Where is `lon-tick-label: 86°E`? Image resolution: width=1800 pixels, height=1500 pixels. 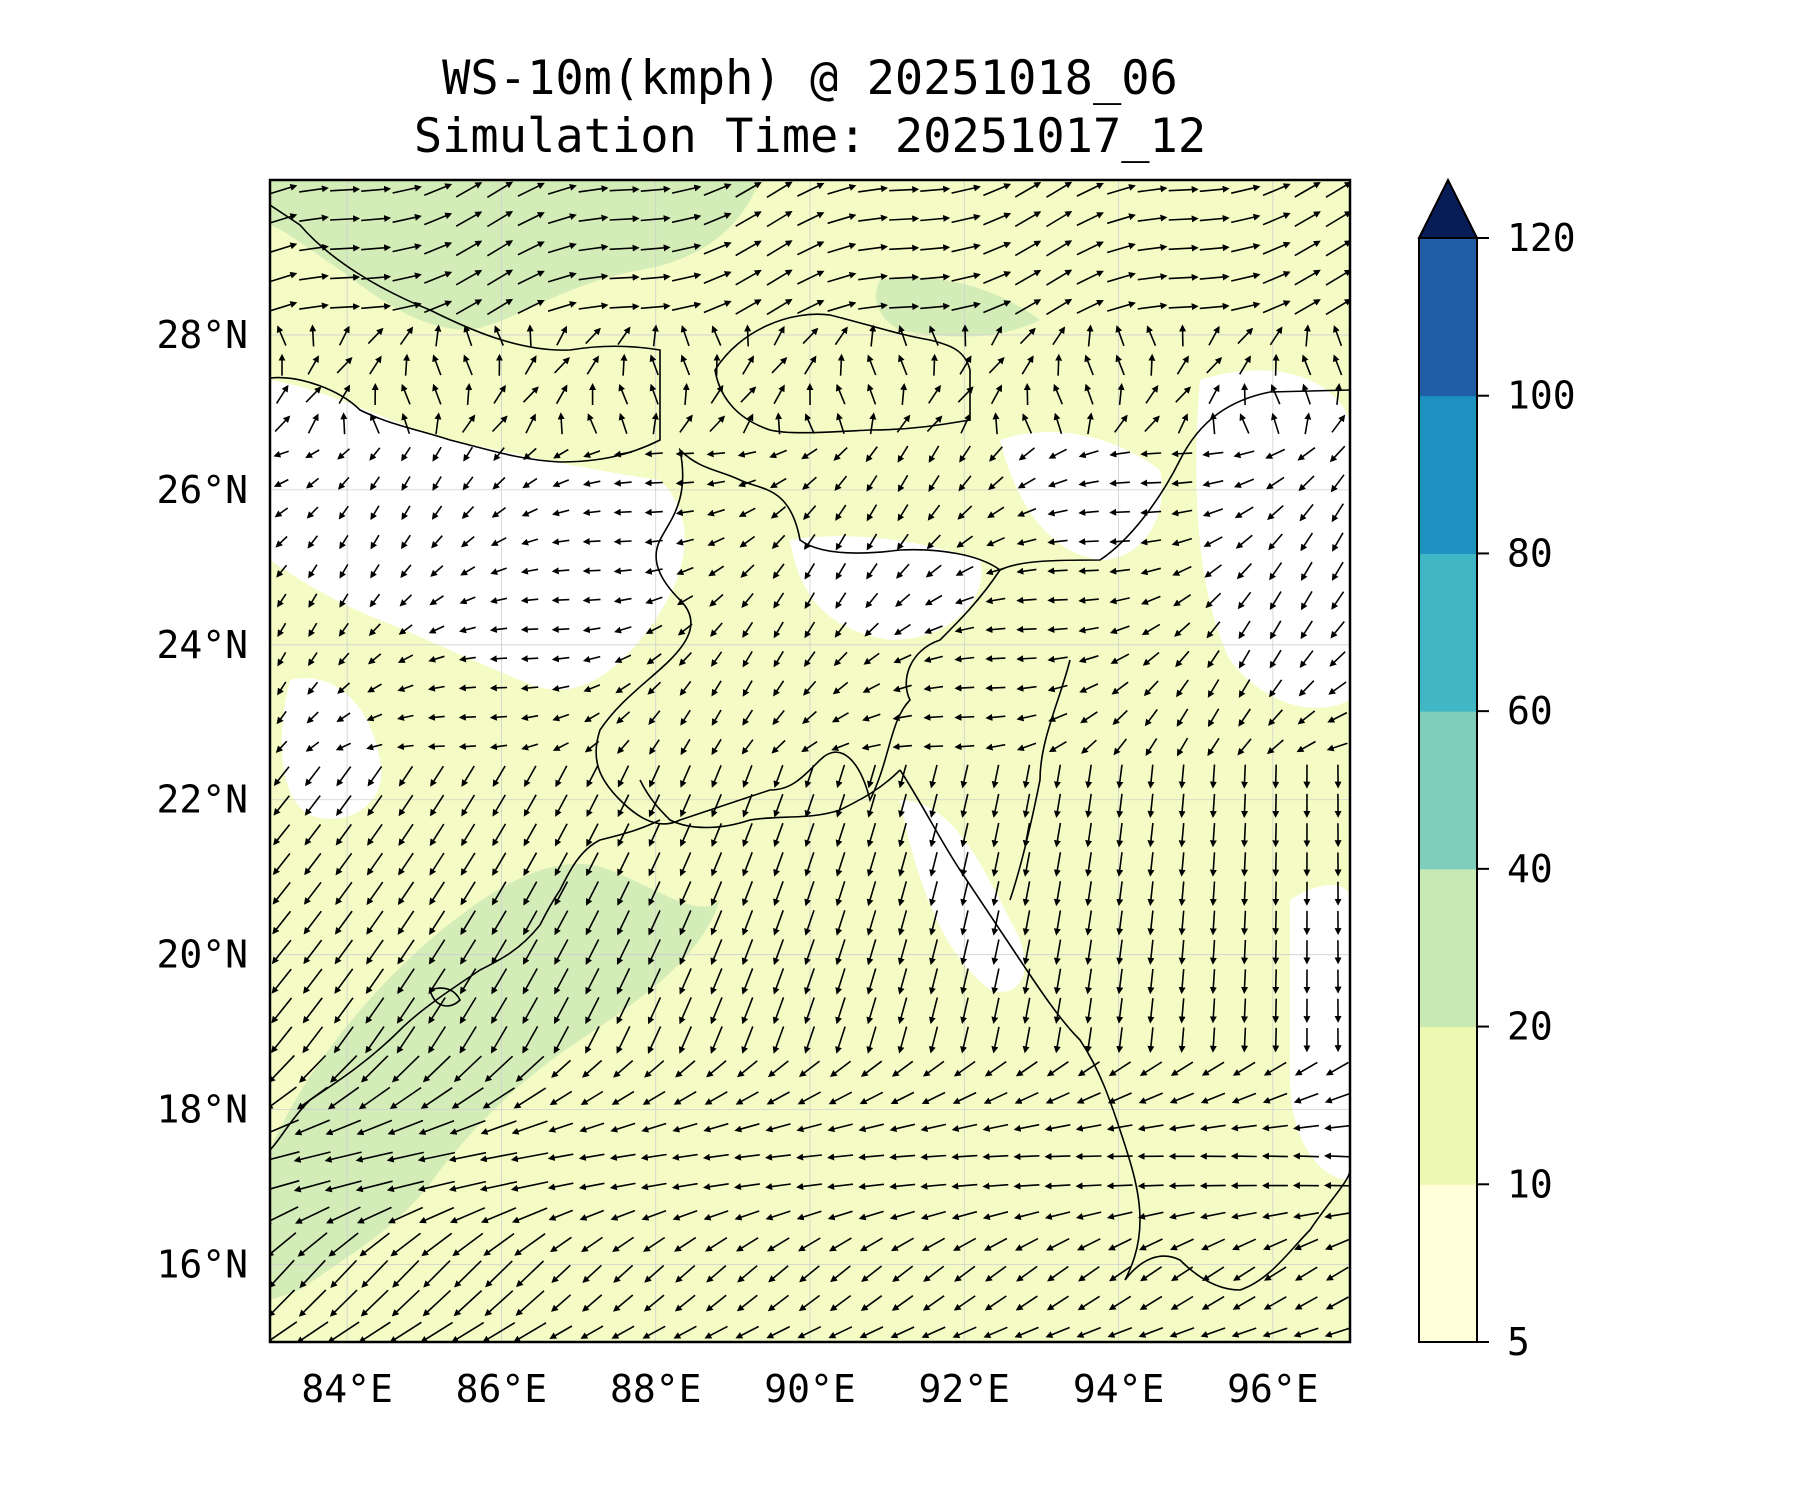
lon-tick-label: 86°E is located at coordinates (502, 1389).